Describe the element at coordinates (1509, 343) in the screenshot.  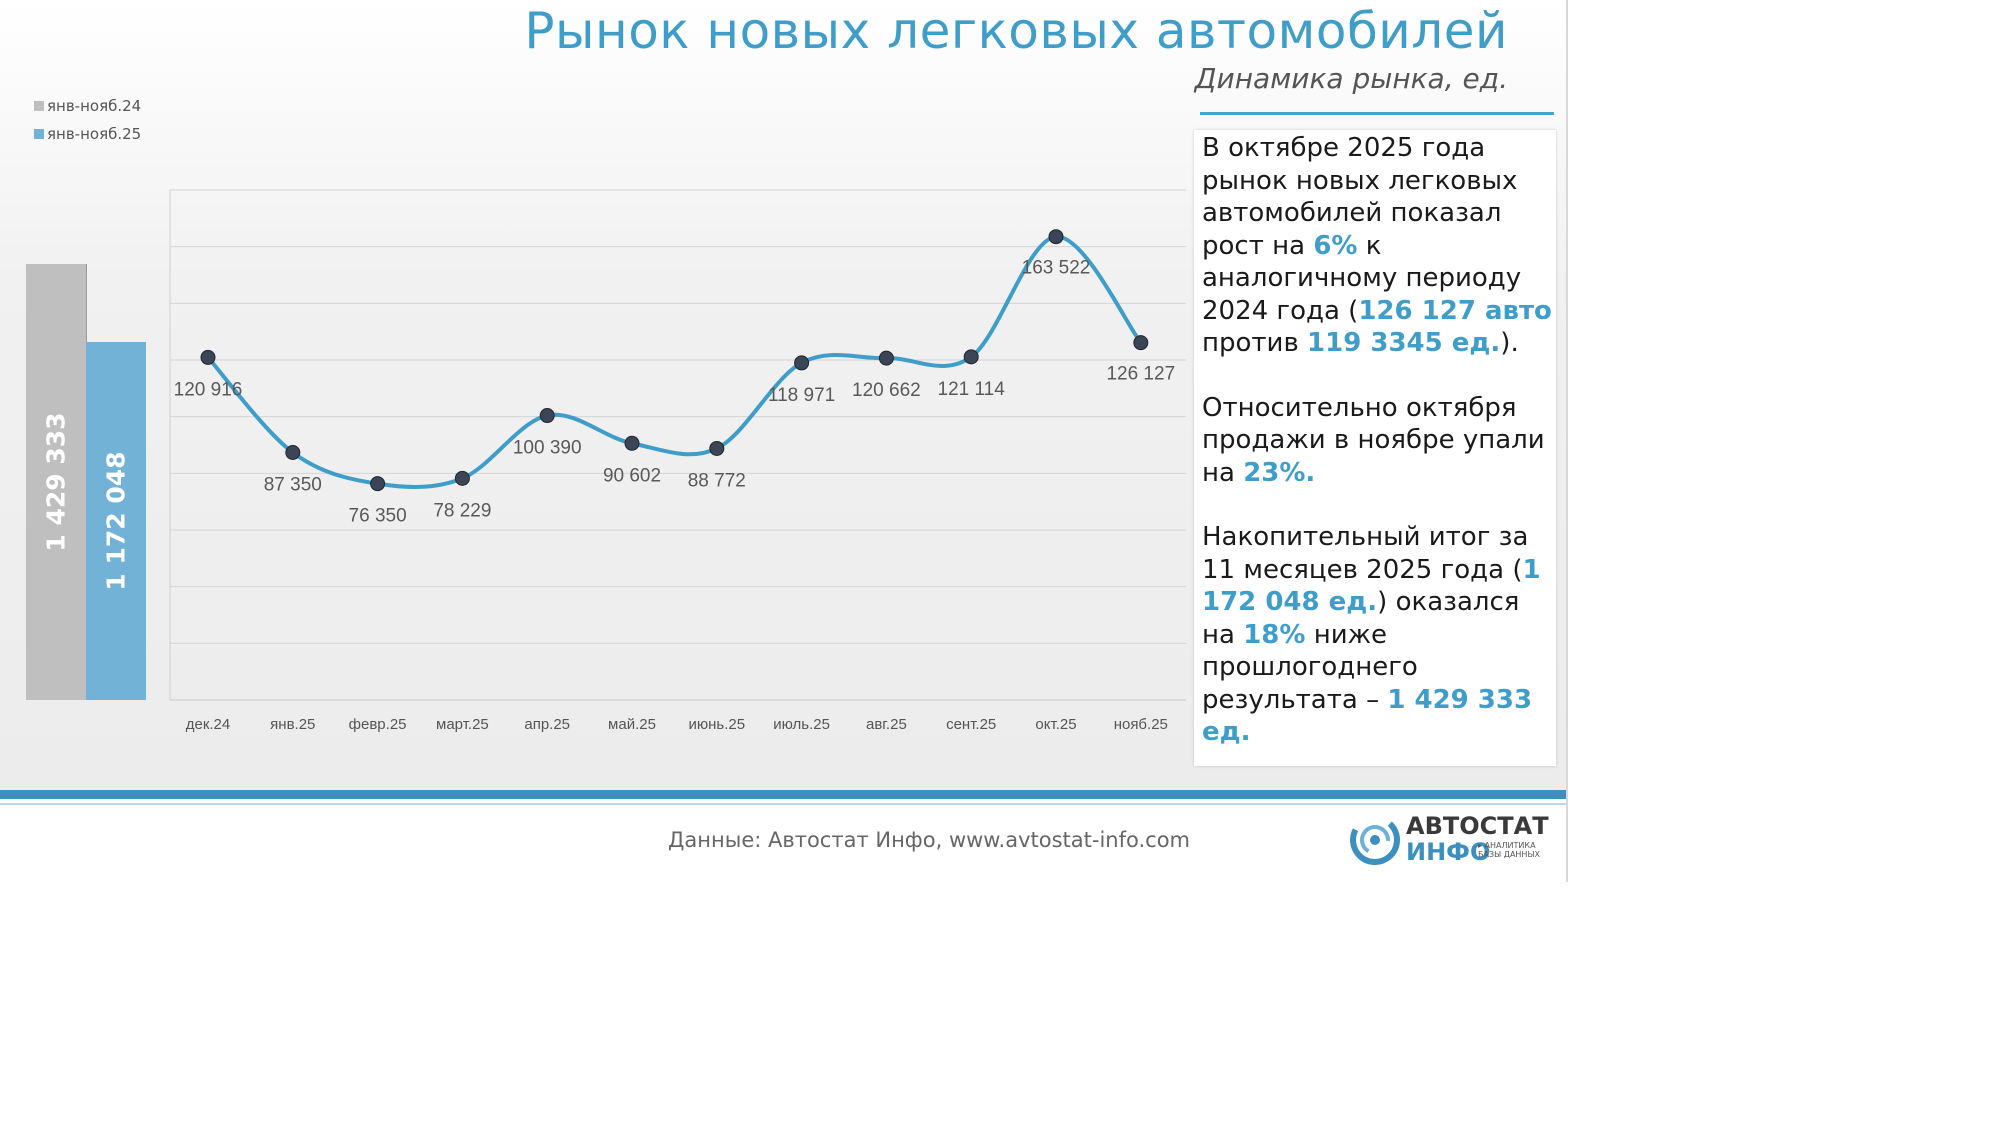
I see `info-text-segment: ).` at that location.